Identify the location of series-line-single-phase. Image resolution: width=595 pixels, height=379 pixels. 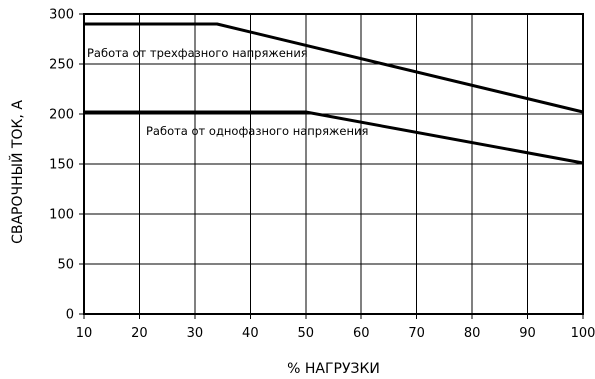
(334, 137).